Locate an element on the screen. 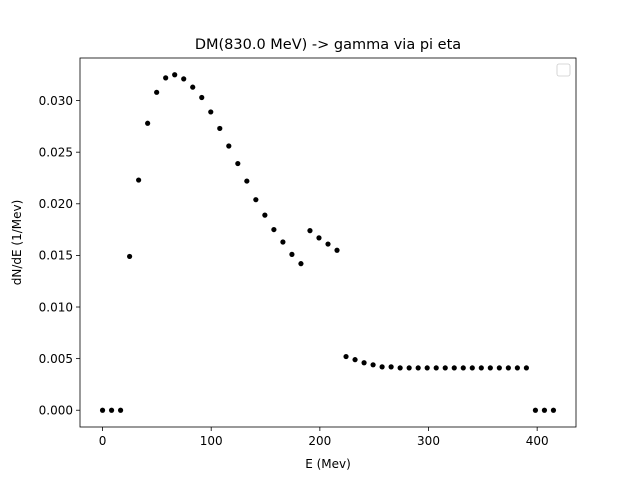 The width and height of the screenshot is (640, 485). y-tick-label: 0.015 is located at coordinates (56, 256).